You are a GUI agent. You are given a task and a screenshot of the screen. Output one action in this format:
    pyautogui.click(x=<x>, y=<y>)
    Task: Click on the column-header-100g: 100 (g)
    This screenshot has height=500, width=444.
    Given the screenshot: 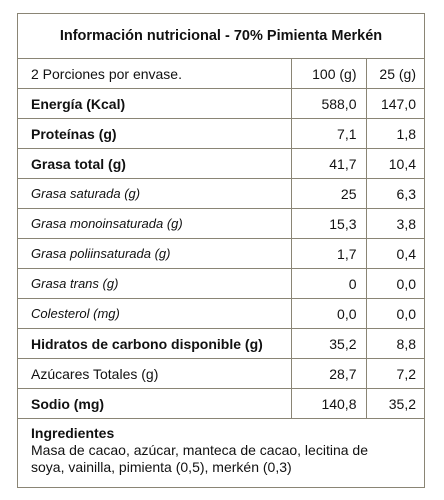 What is the action you would take?
    pyautogui.click(x=328, y=74)
    